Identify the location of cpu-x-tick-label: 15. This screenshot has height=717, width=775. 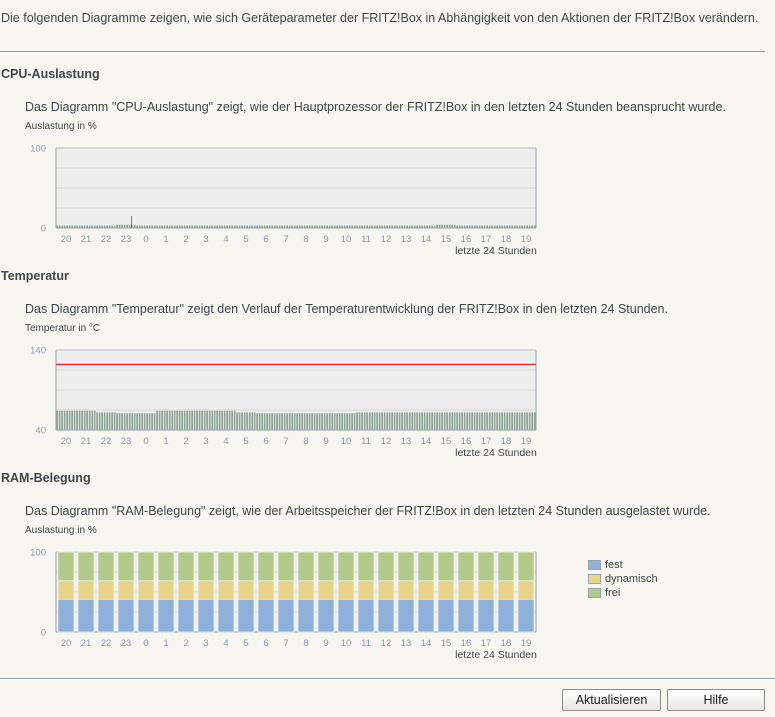
(446, 239).